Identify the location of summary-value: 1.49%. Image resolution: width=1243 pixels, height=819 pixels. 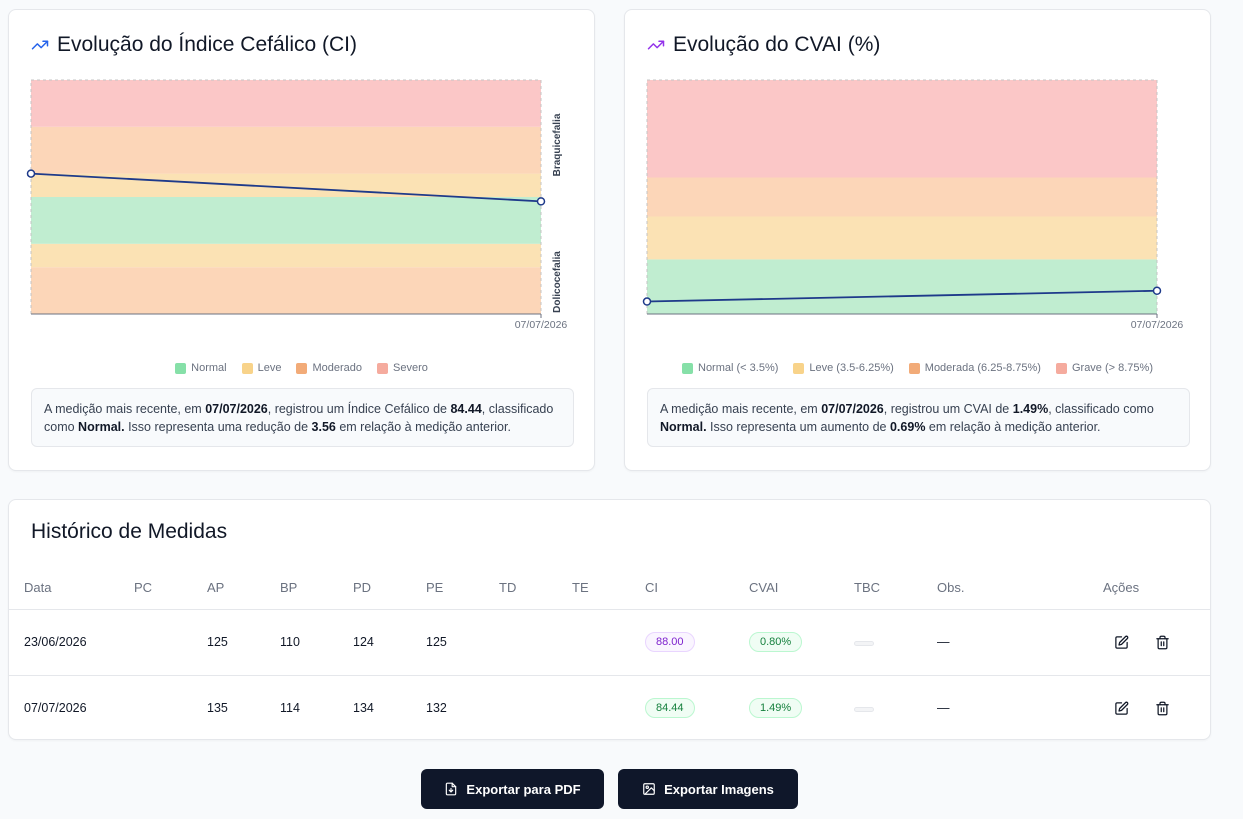
(1030, 409).